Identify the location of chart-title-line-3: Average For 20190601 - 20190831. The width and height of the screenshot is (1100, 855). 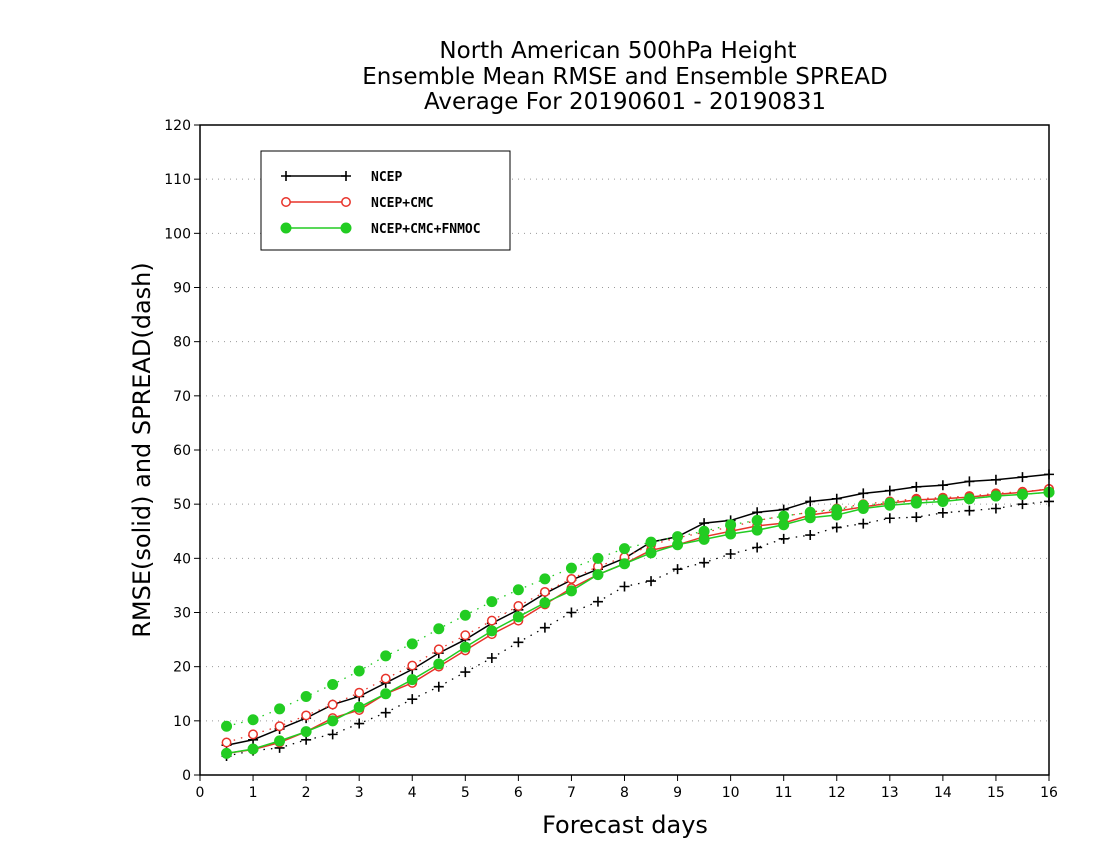
(625, 102).